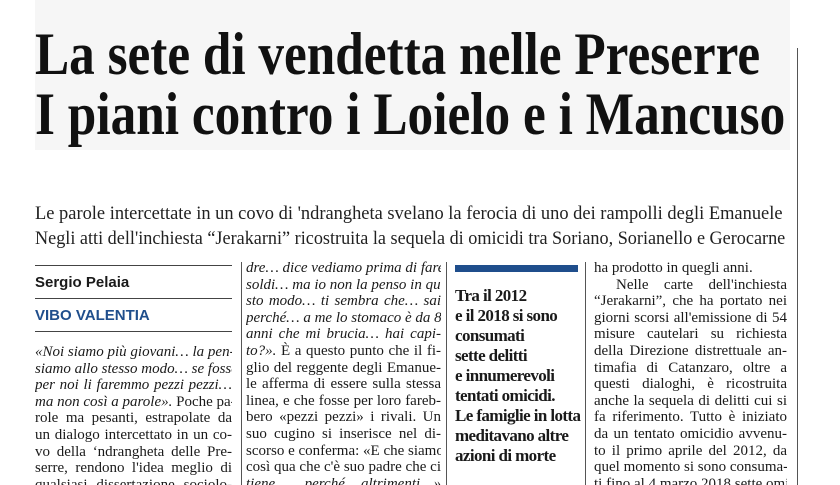 This screenshot has width=840, height=485. I want to click on body-text: da un tentato omicidio avvenu-, so click(690, 433).